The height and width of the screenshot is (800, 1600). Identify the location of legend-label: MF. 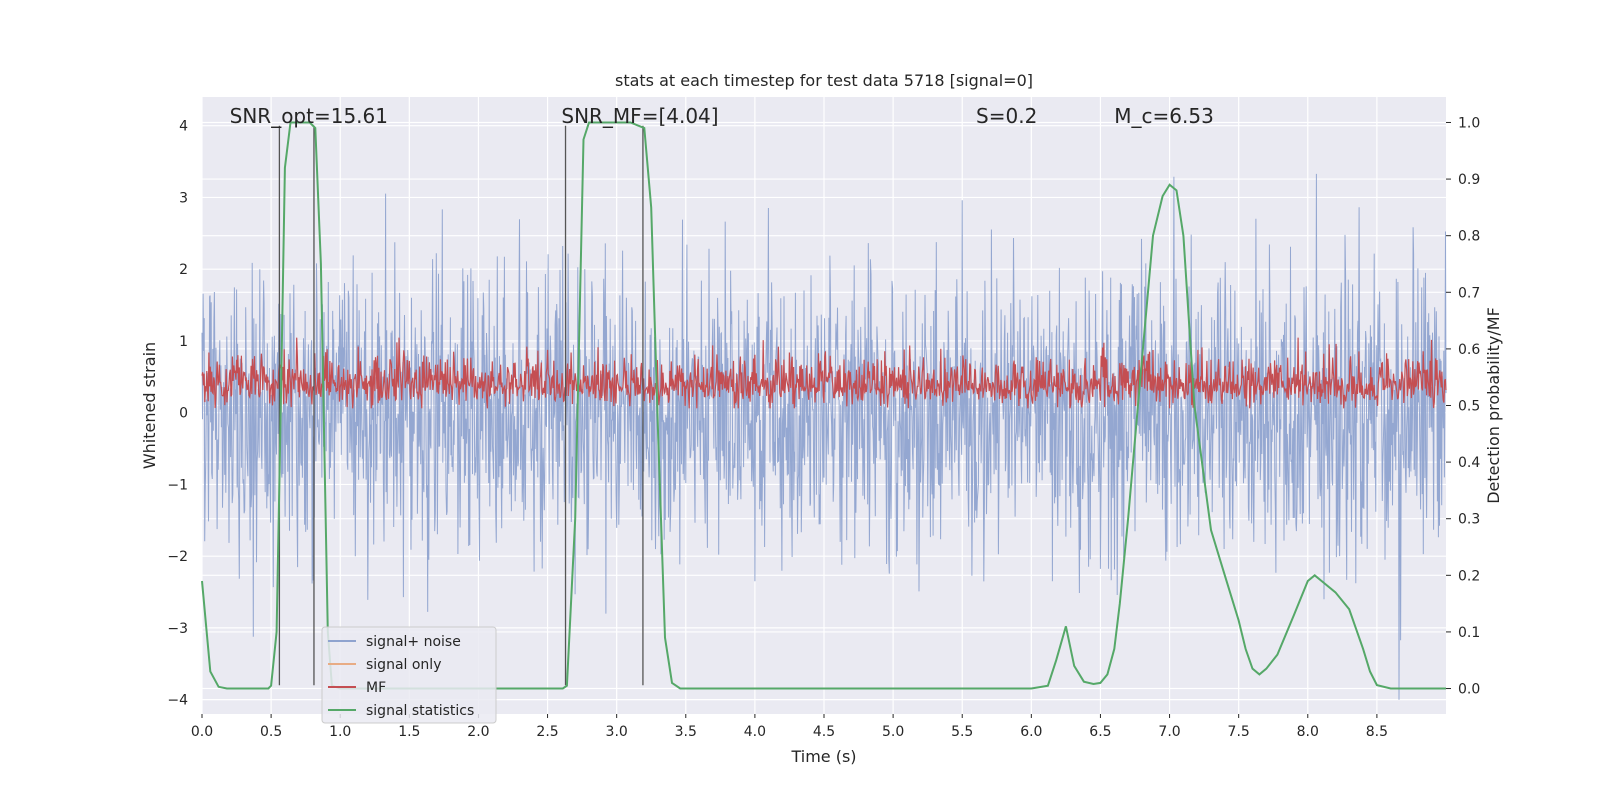
(376, 688).